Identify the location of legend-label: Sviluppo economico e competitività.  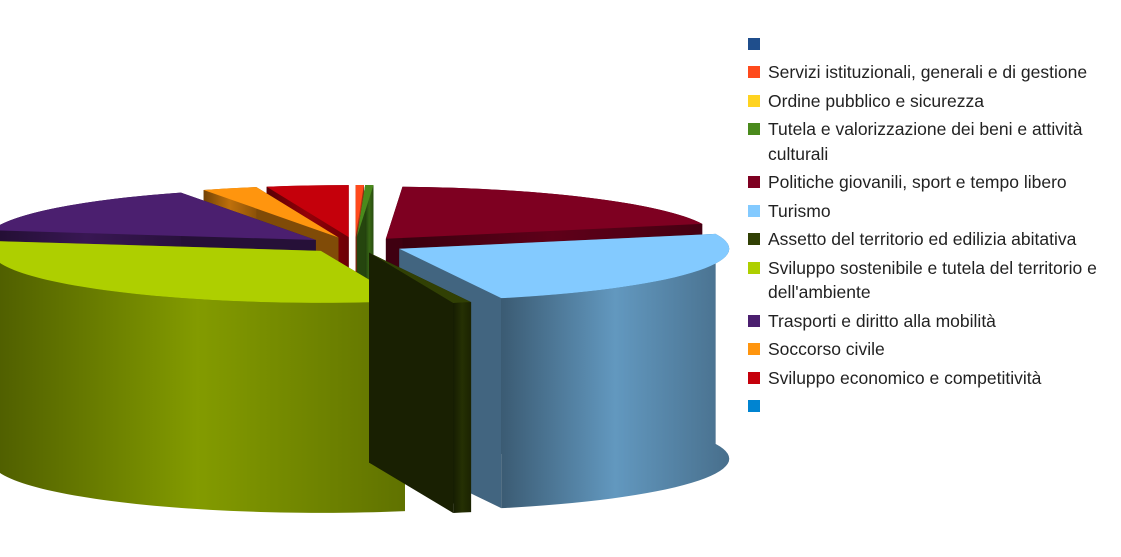
(905, 377).